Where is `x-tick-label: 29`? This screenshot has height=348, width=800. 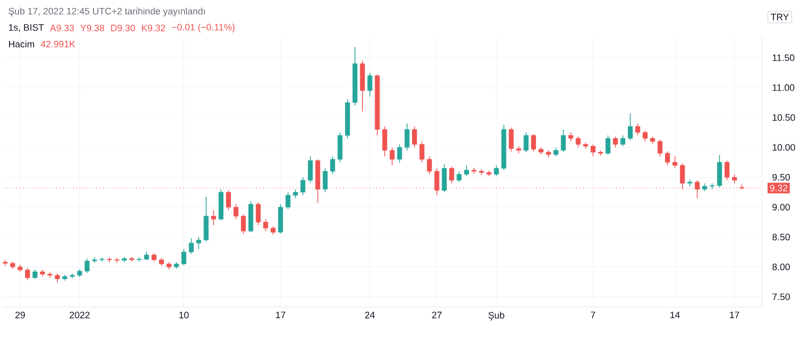 x-tick-label: 29 is located at coordinates (20, 315).